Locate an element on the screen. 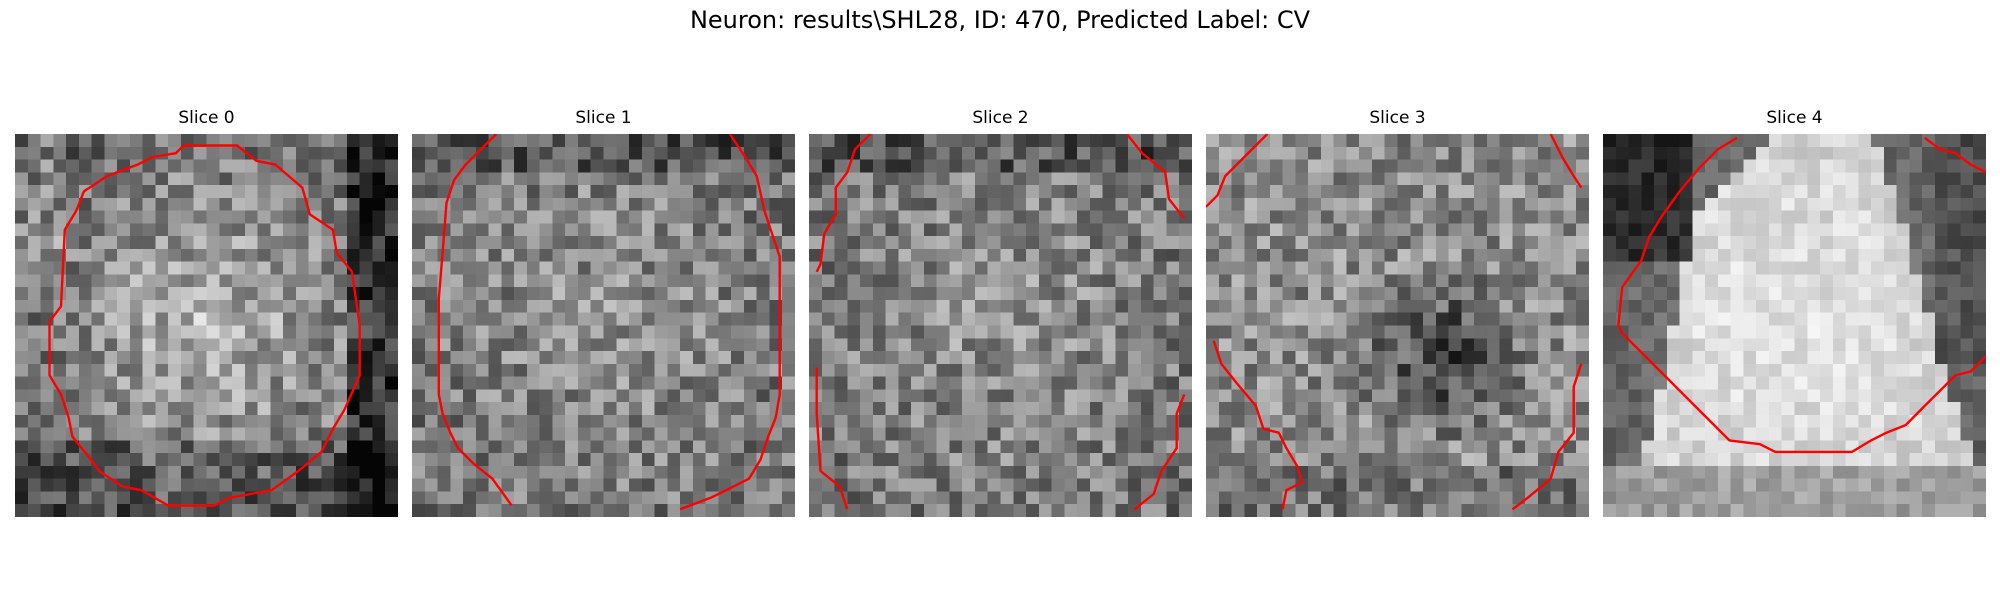 The width and height of the screenshot is (2000, 600). slice-3-panel is located at coordinates (1397, 325).